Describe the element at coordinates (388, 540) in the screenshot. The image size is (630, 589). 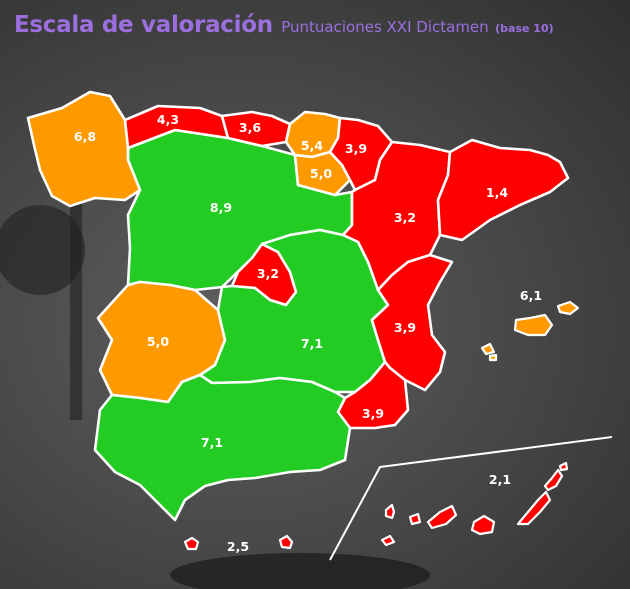
I see `region-canarias-el-hierro` at that location.